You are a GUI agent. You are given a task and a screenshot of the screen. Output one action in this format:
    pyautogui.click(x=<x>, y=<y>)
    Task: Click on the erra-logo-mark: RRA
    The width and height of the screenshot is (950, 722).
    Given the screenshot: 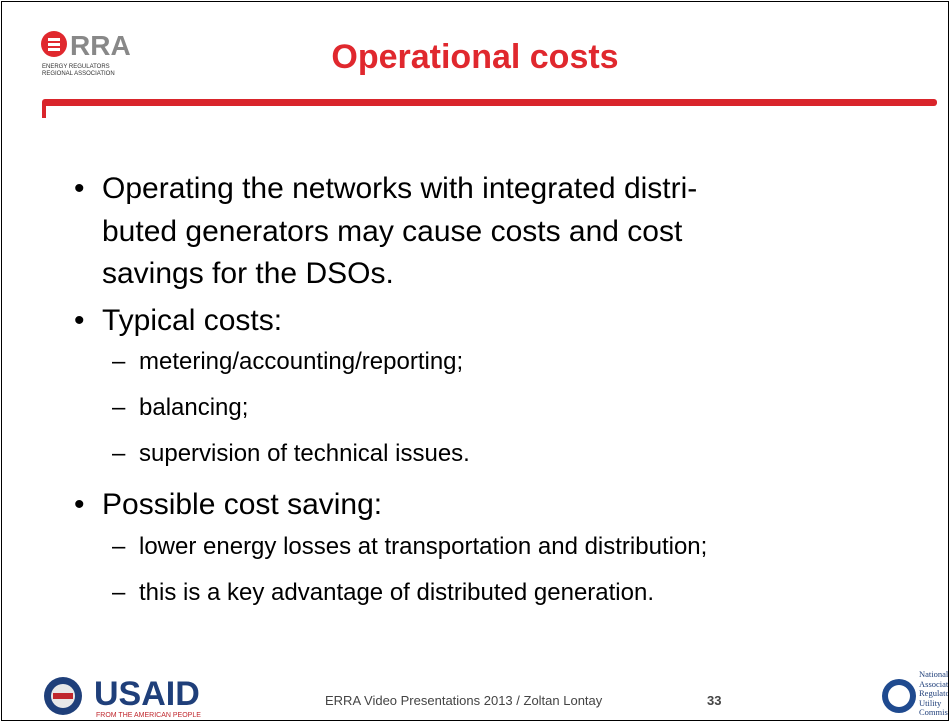 What is the action you would take?
    pyautogui.click(x=86, y=45)
    